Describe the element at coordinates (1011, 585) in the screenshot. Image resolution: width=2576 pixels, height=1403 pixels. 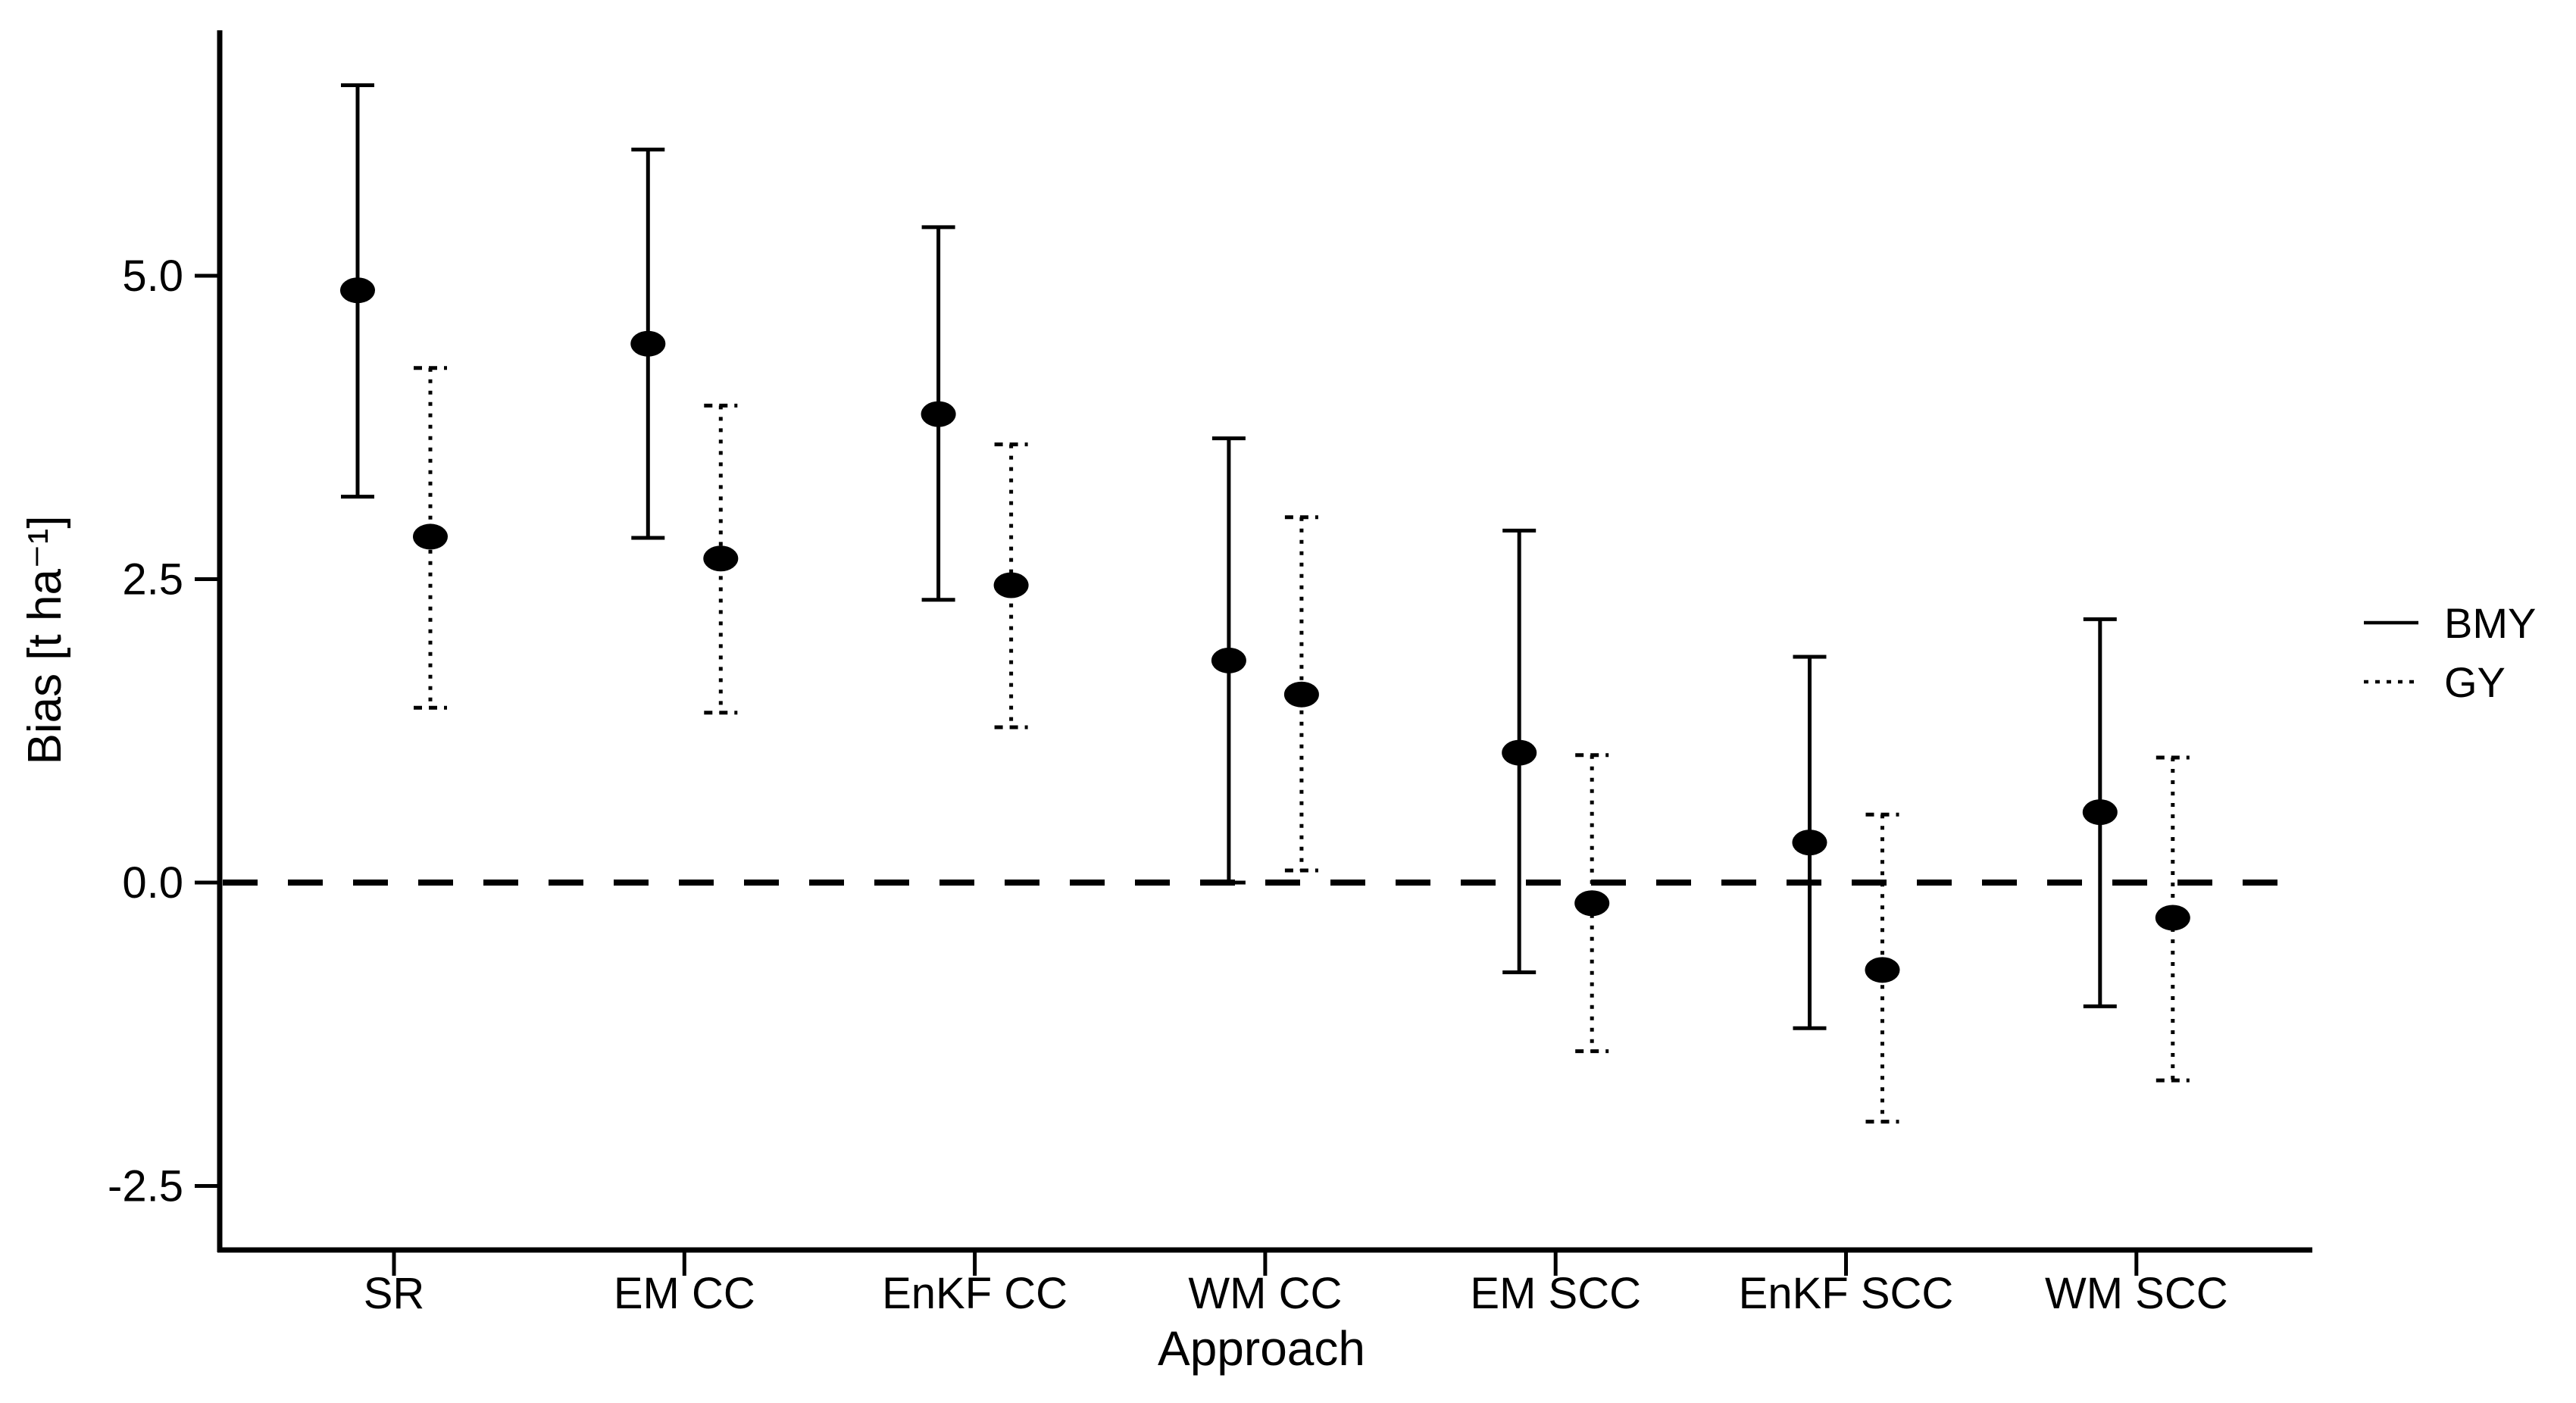
I see `point-GY-EnKF-CC` at that location.